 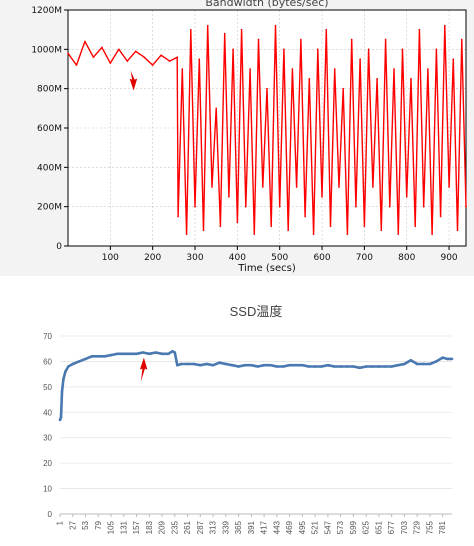 What do you see at coordinates (442, 527) in the screenshot?
I see `x-tick-label: 781` at bounding box center [442, 527].